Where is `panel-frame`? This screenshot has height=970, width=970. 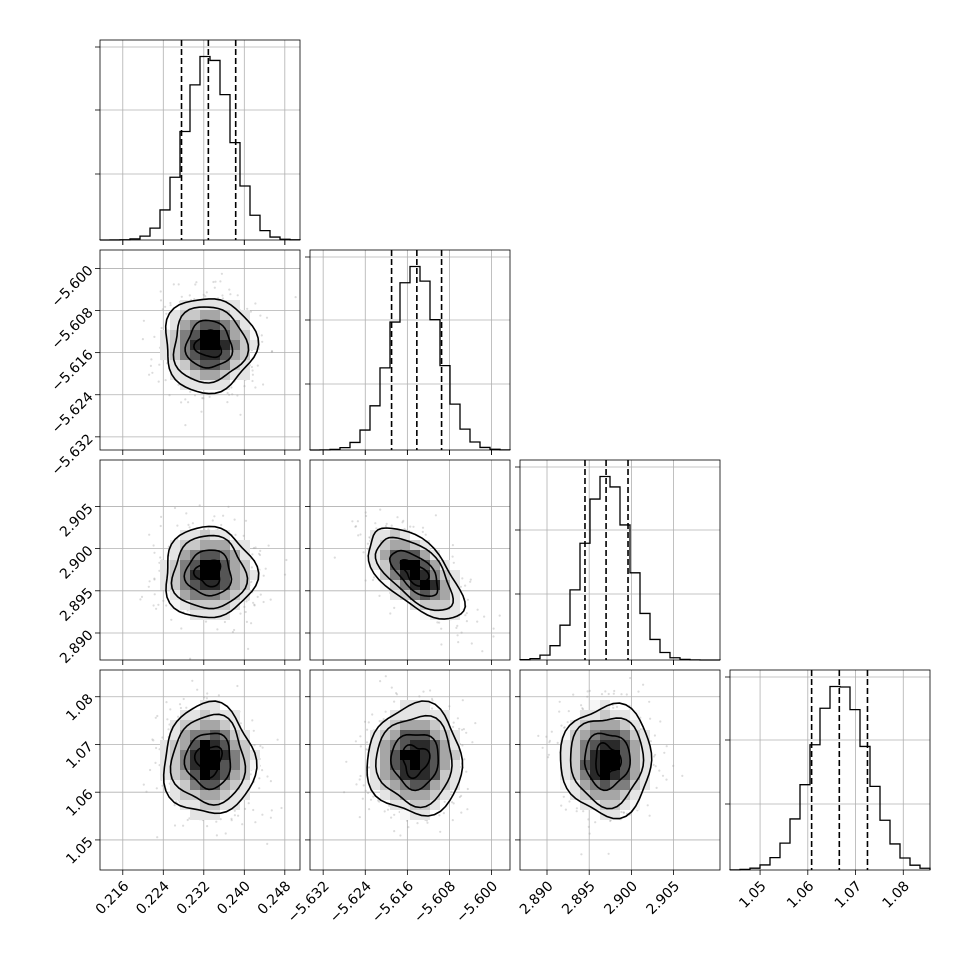
panel-frame is located at coordinates (410, 560).